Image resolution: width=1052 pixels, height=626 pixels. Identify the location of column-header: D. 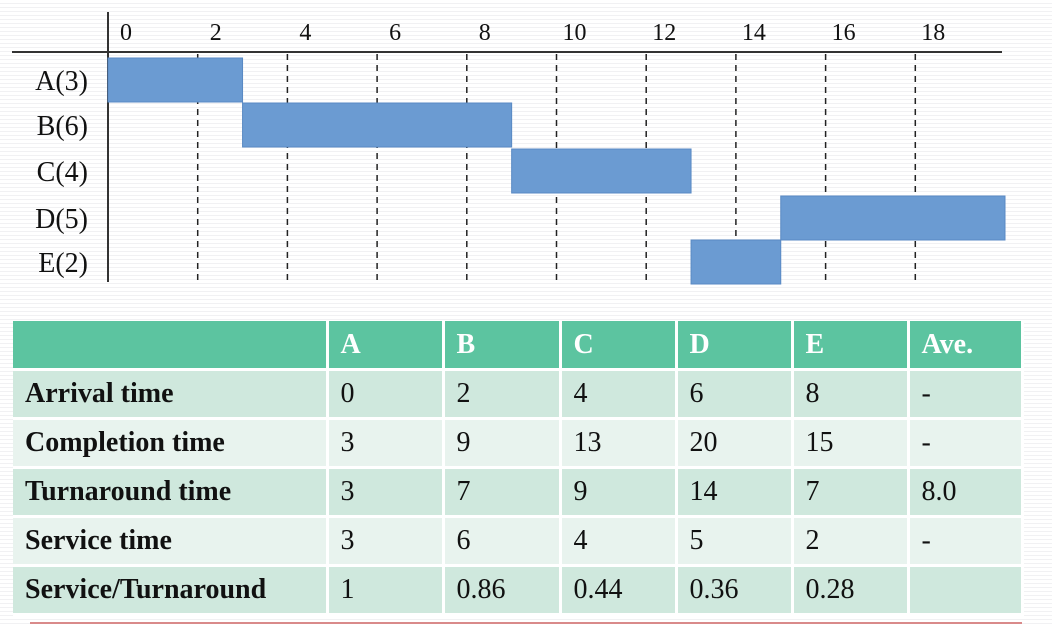
(735, 346).